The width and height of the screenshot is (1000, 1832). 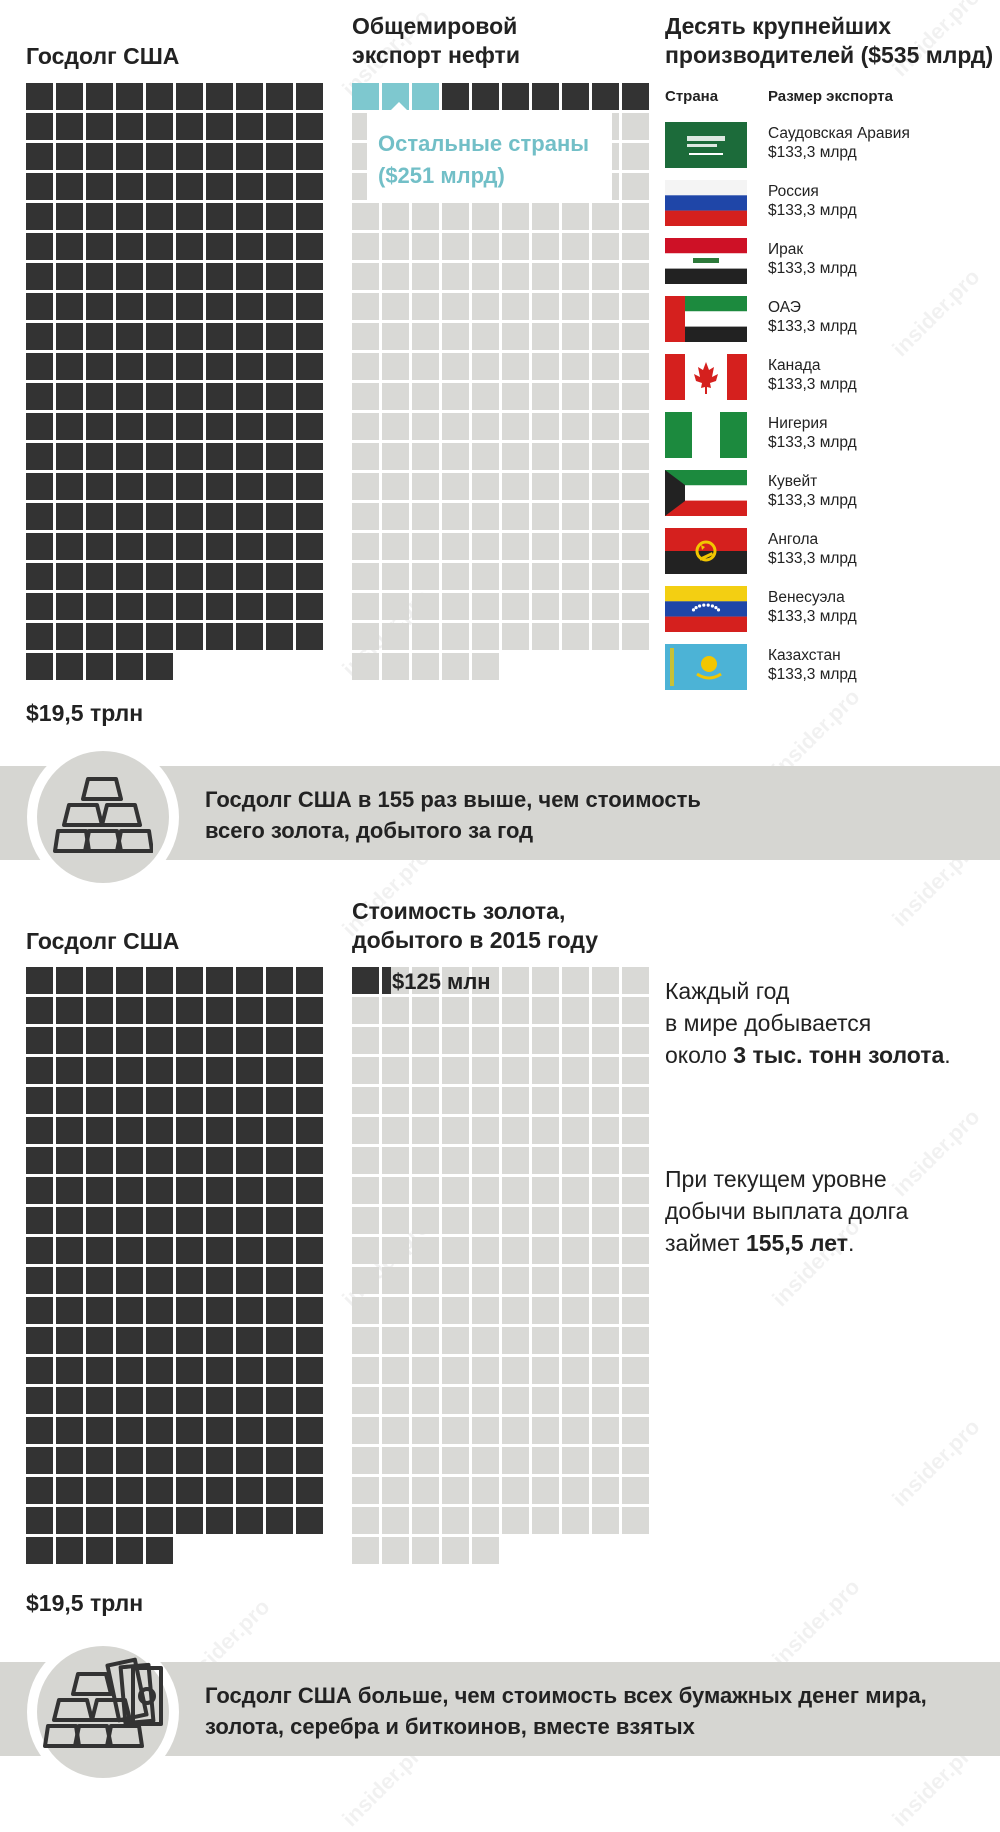 I want to click on section1-middle-title-line2: экспорт нефти, so click(x=436, y=55).